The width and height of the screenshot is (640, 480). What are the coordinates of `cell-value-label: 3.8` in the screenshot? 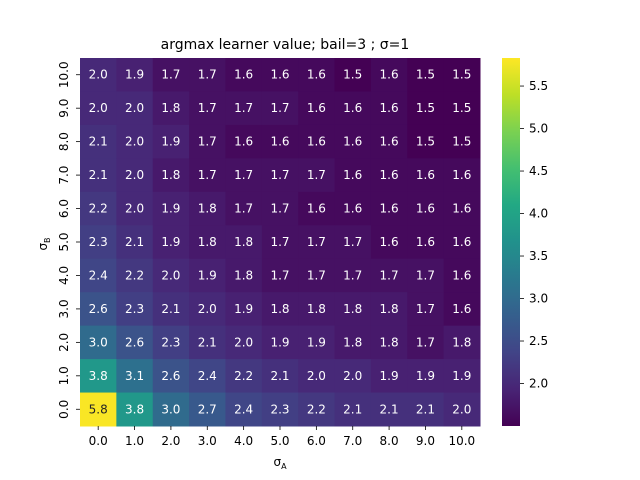 It's located at (134, 409).